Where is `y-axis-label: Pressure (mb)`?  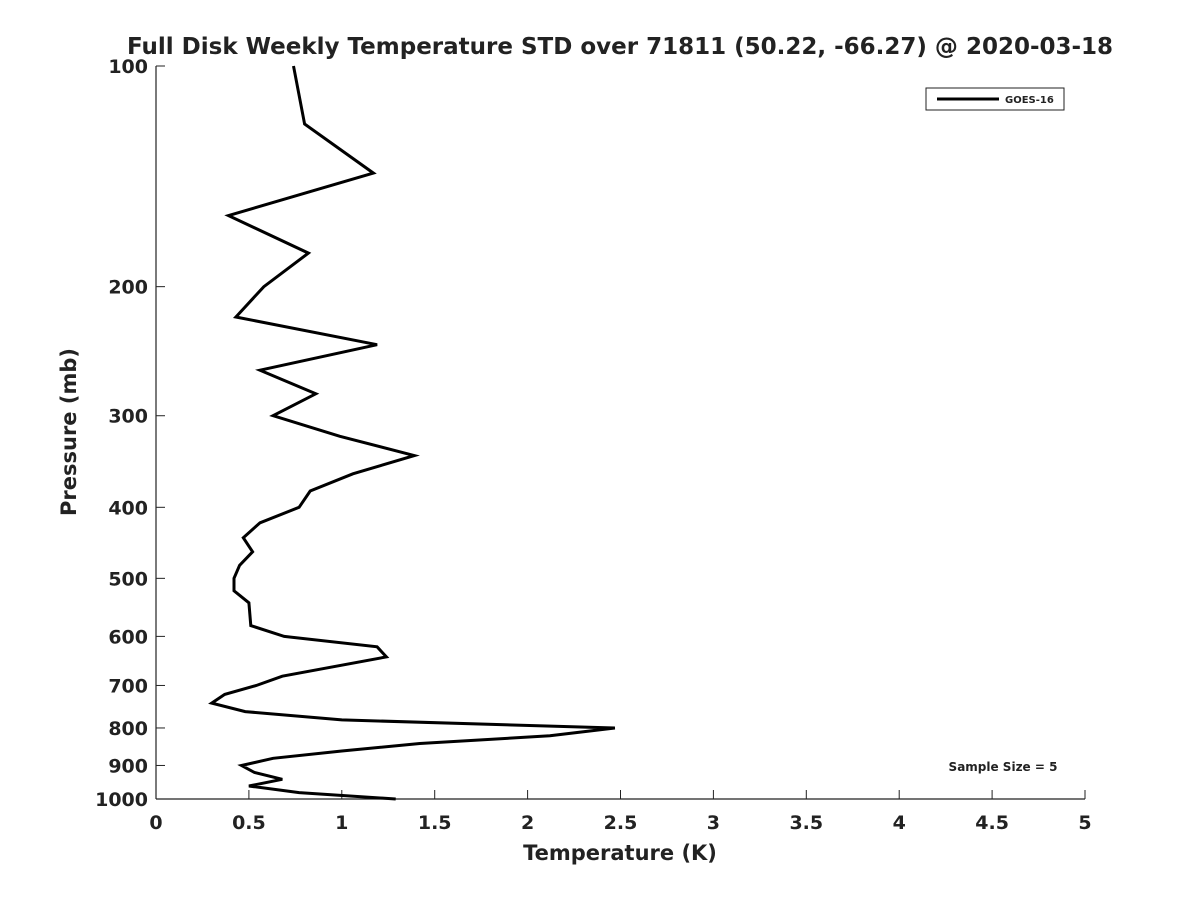 y-axis-label: Pressure (mb) is located at coordinates (69, 432).